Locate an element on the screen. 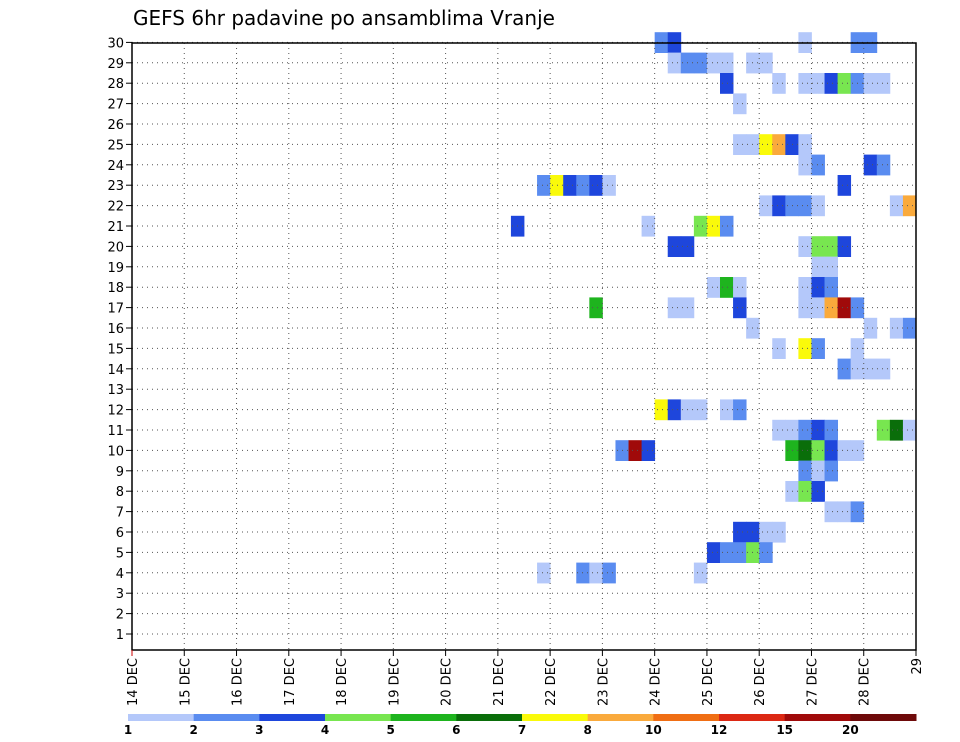  y-tick-label: 20 is located at coordinates (115, 247).